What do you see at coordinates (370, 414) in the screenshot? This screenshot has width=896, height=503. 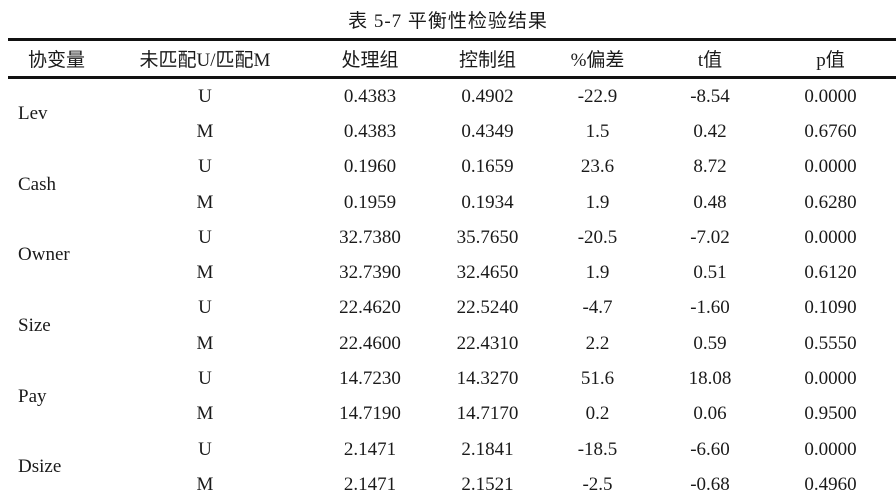 I see `treated-cell: 14.7190` at bounding box center [370, 414].